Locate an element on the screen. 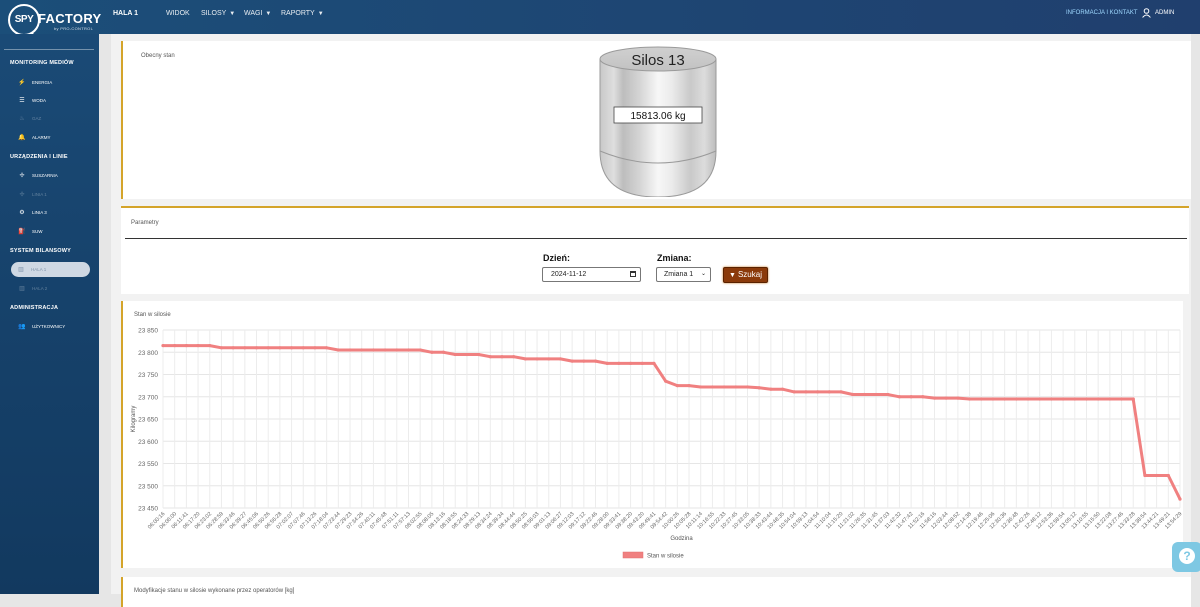 The image size is (1200, 607). sidebar-item-suw: ⛽ SUW is located at coordinates (30, 232).